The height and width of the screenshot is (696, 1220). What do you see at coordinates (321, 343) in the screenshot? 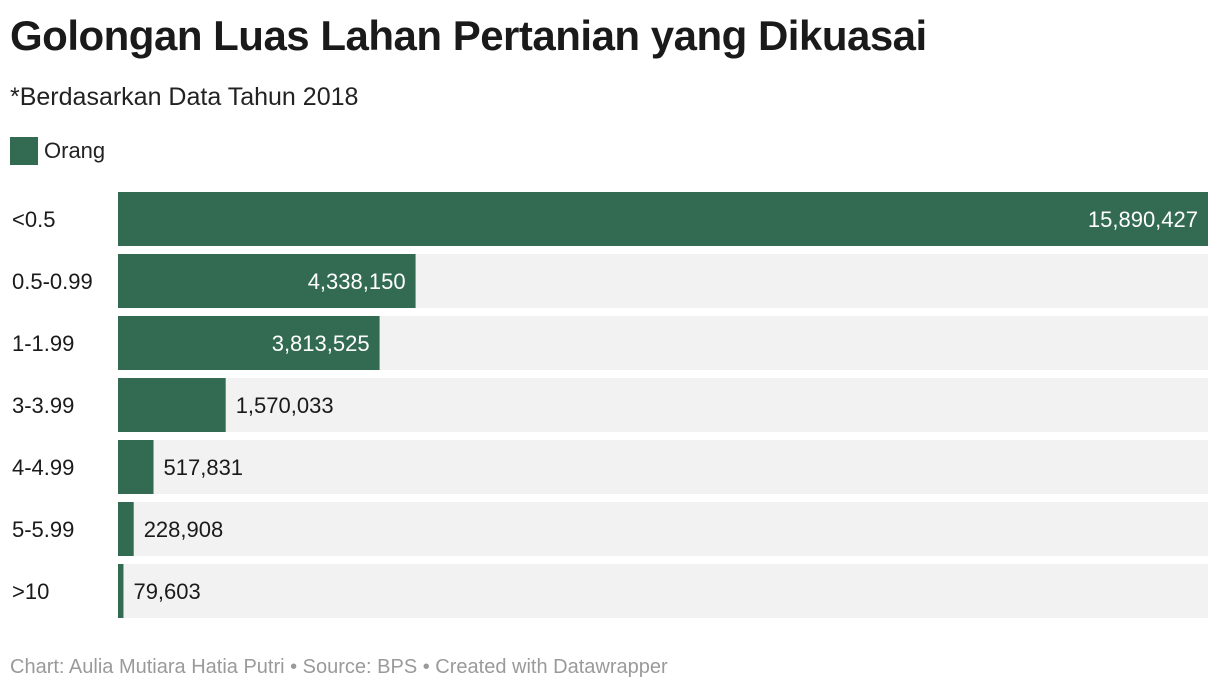
I see `value-label: 3,813,525` at bounding box center [321, 343].